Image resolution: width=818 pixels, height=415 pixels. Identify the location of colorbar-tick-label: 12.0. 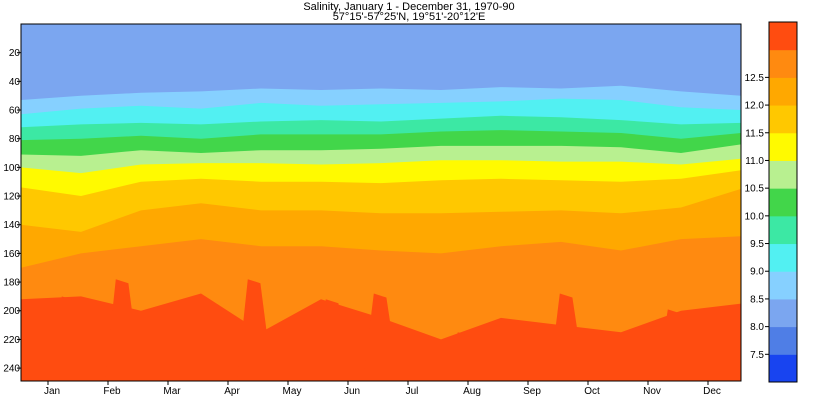
(755, 106).